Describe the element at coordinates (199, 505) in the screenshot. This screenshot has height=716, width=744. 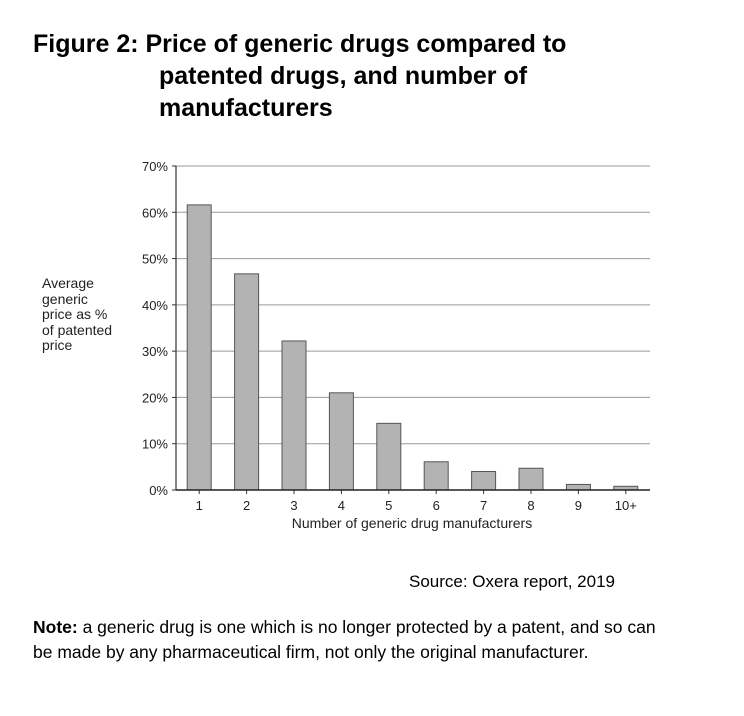
I see `x-tick-label: 1` at that location.